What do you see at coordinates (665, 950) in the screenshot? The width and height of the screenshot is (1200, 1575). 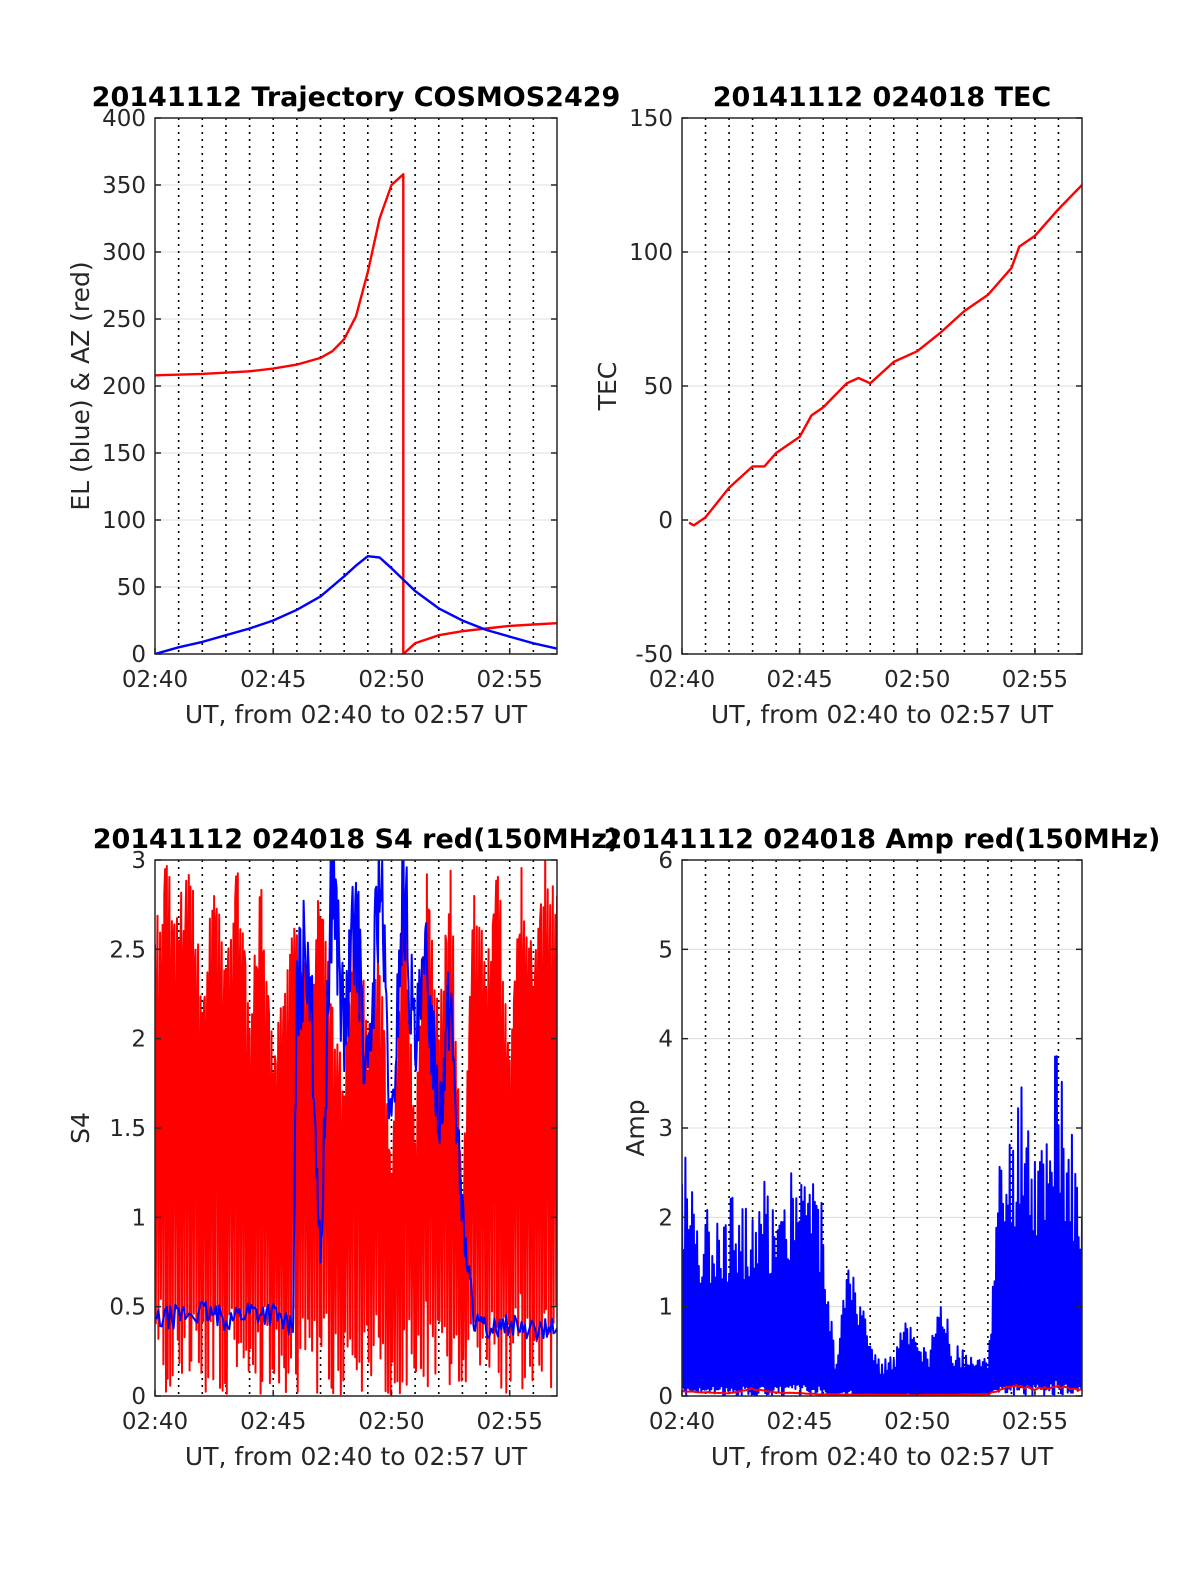 I see `y-tick-label: 5` at bounding box center [665, 950].